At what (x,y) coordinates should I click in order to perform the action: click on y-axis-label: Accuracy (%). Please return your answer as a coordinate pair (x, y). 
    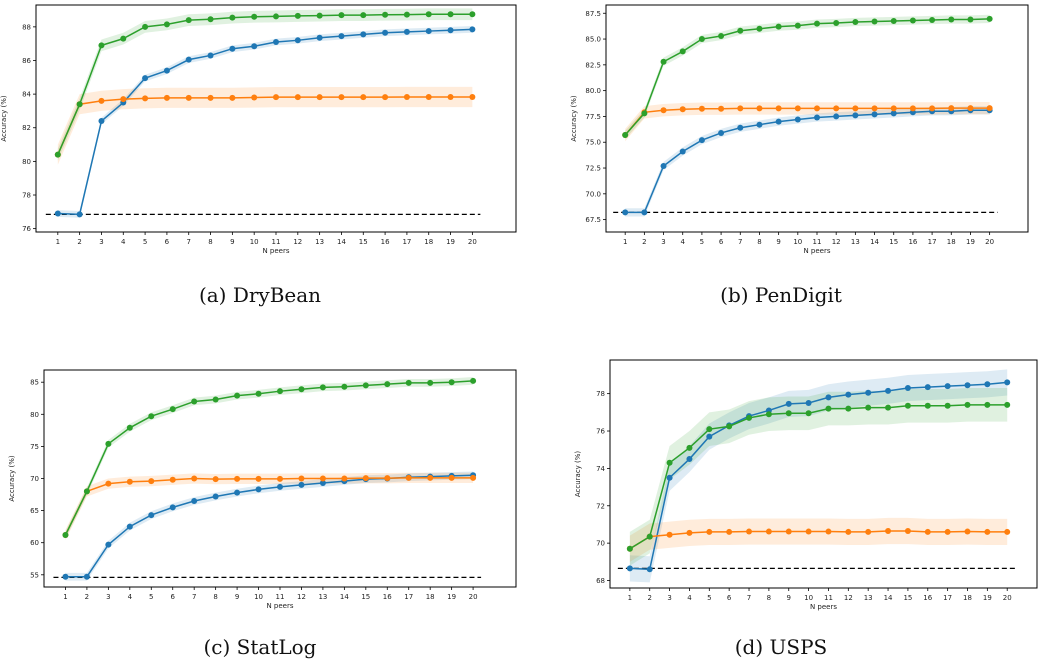
    Looking at the image, I should click on (578, 474).